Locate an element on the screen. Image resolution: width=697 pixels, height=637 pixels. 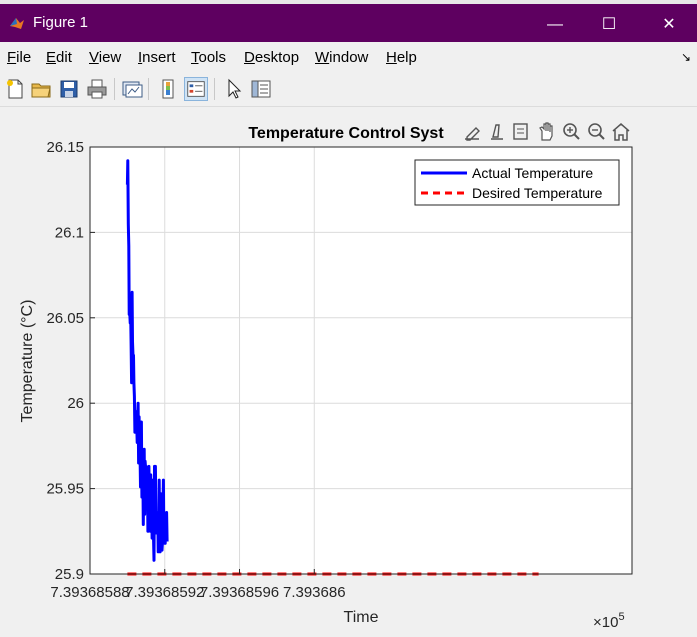
legend: Actual Temperature Desired Temperature is located at coordinates (517, 182).